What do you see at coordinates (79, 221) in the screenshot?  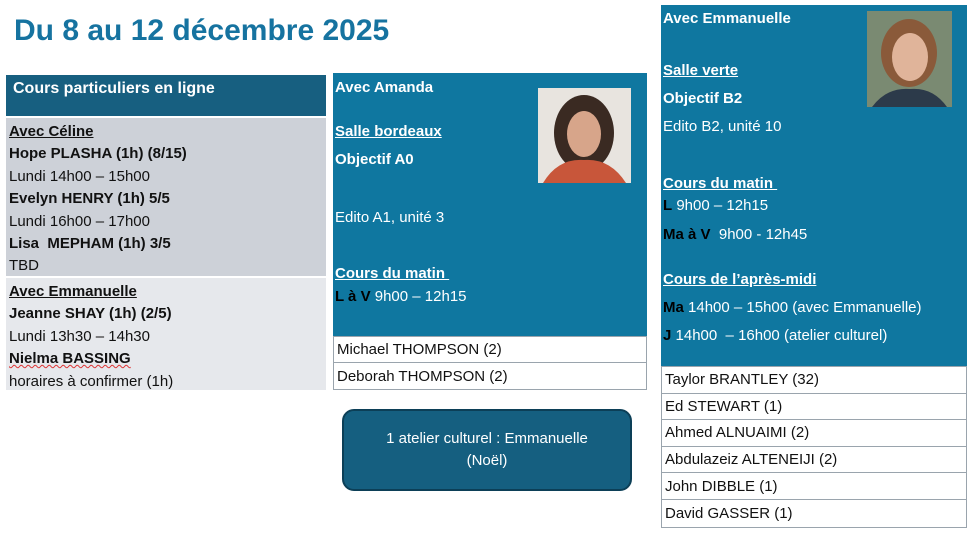 I see `student-time: Lundi 16h00 – 17h00` at bounding box center [79, 221].